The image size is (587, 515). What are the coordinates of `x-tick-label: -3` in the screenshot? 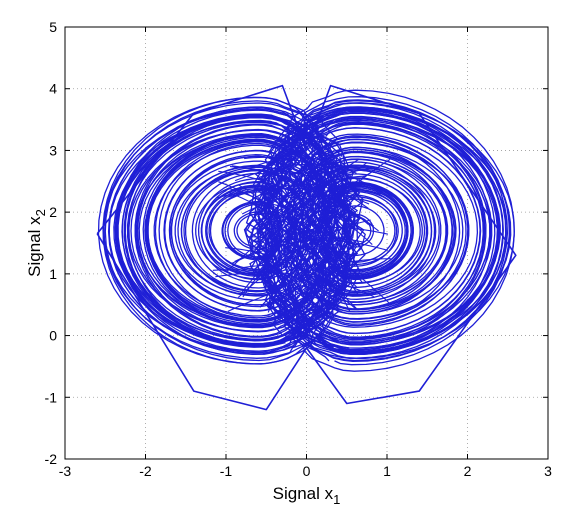 It's located at (65, 471).